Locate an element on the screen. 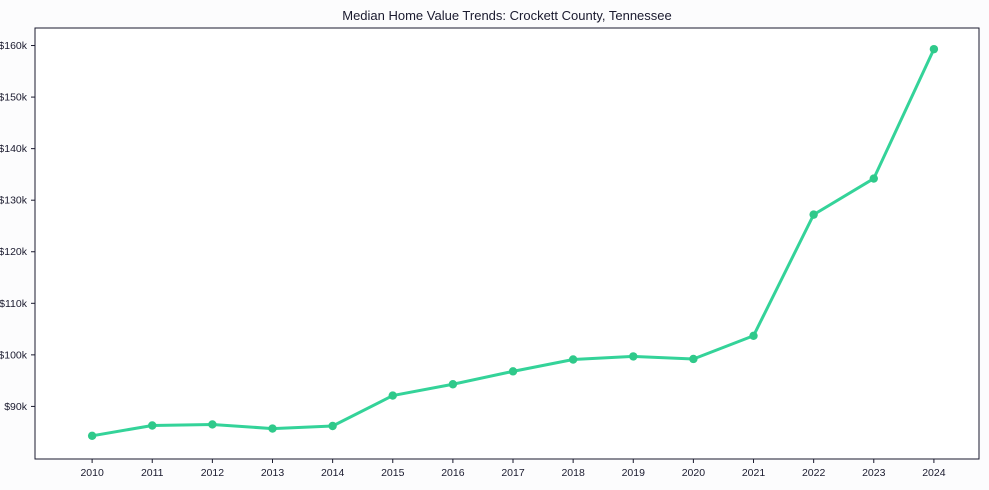 The height and width of the screenshot is (490, 989). x-tick-label: 2012 is located at coordinates (213, 473).